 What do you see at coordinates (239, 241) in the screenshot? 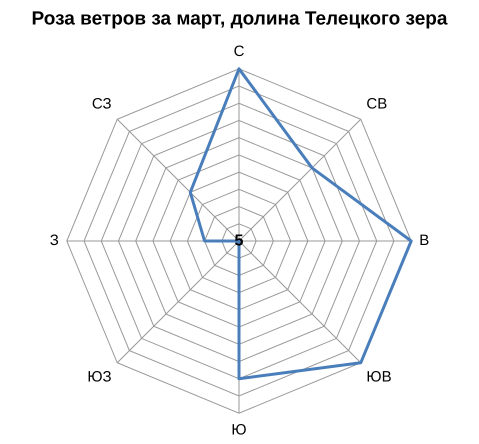
I see `text: 5` at bounding box center [239, 241].